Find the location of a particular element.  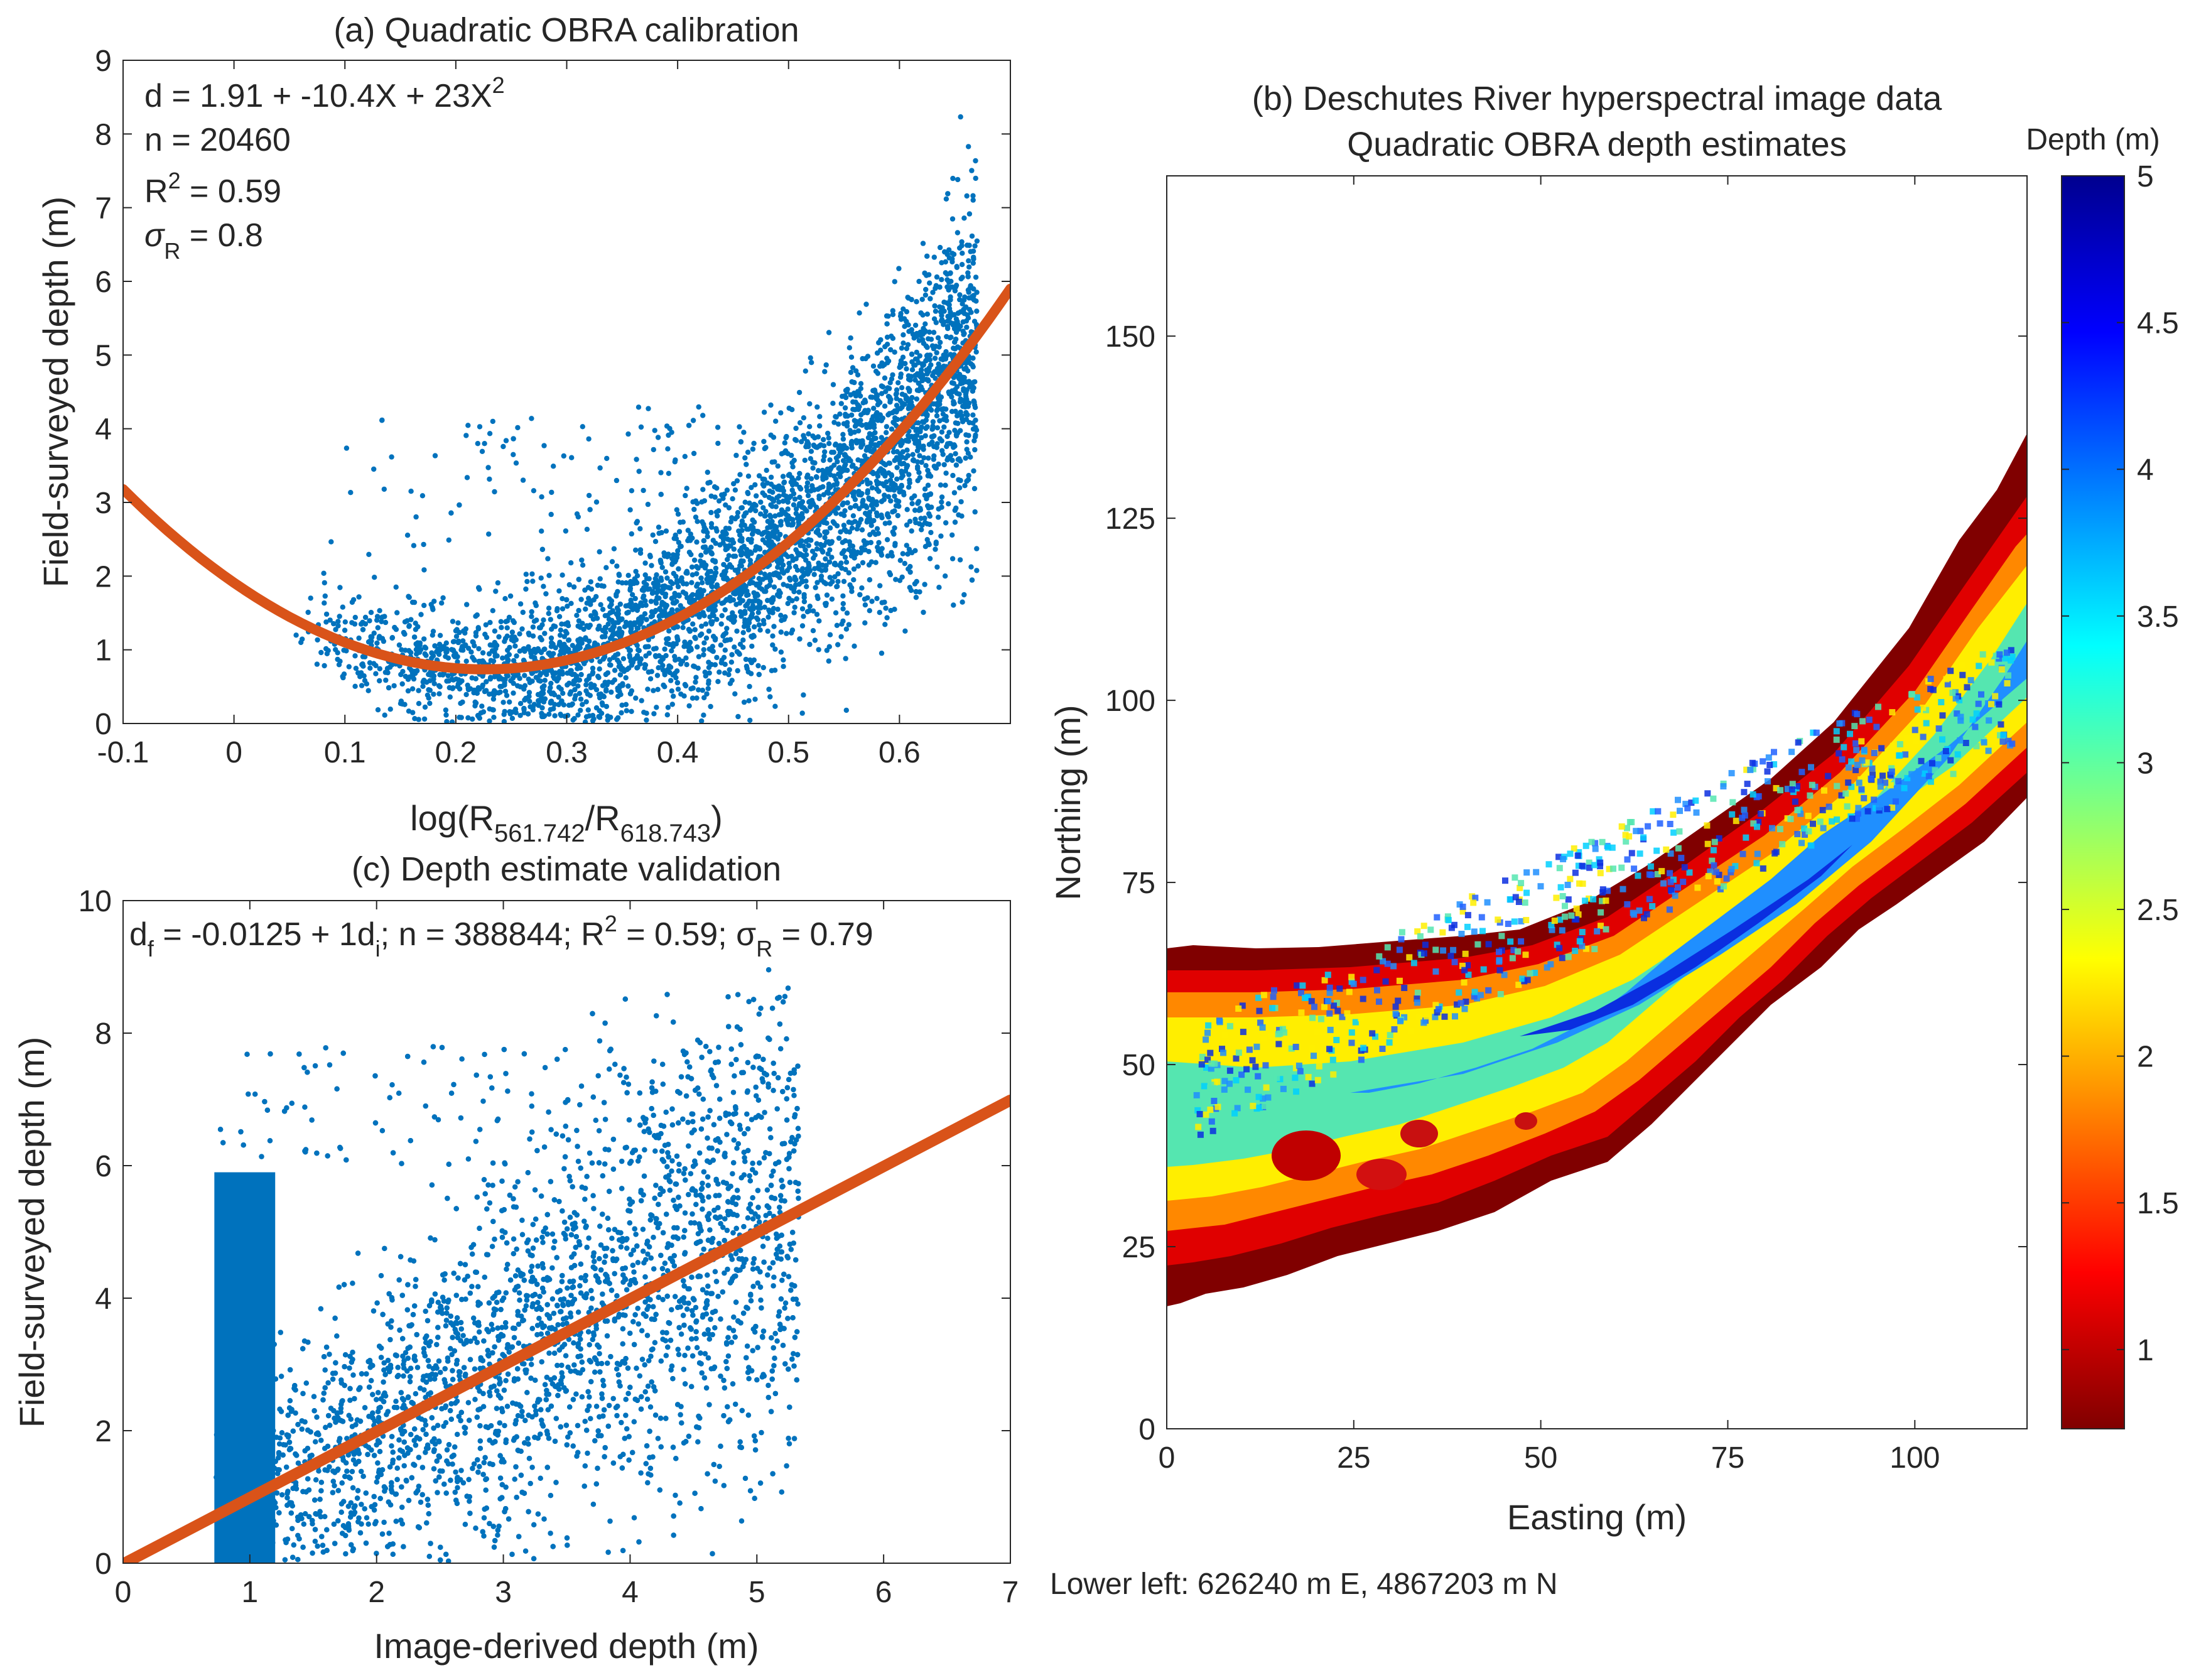

panel-a-y-tick-label: 9 is located at coordinates (103, 61).